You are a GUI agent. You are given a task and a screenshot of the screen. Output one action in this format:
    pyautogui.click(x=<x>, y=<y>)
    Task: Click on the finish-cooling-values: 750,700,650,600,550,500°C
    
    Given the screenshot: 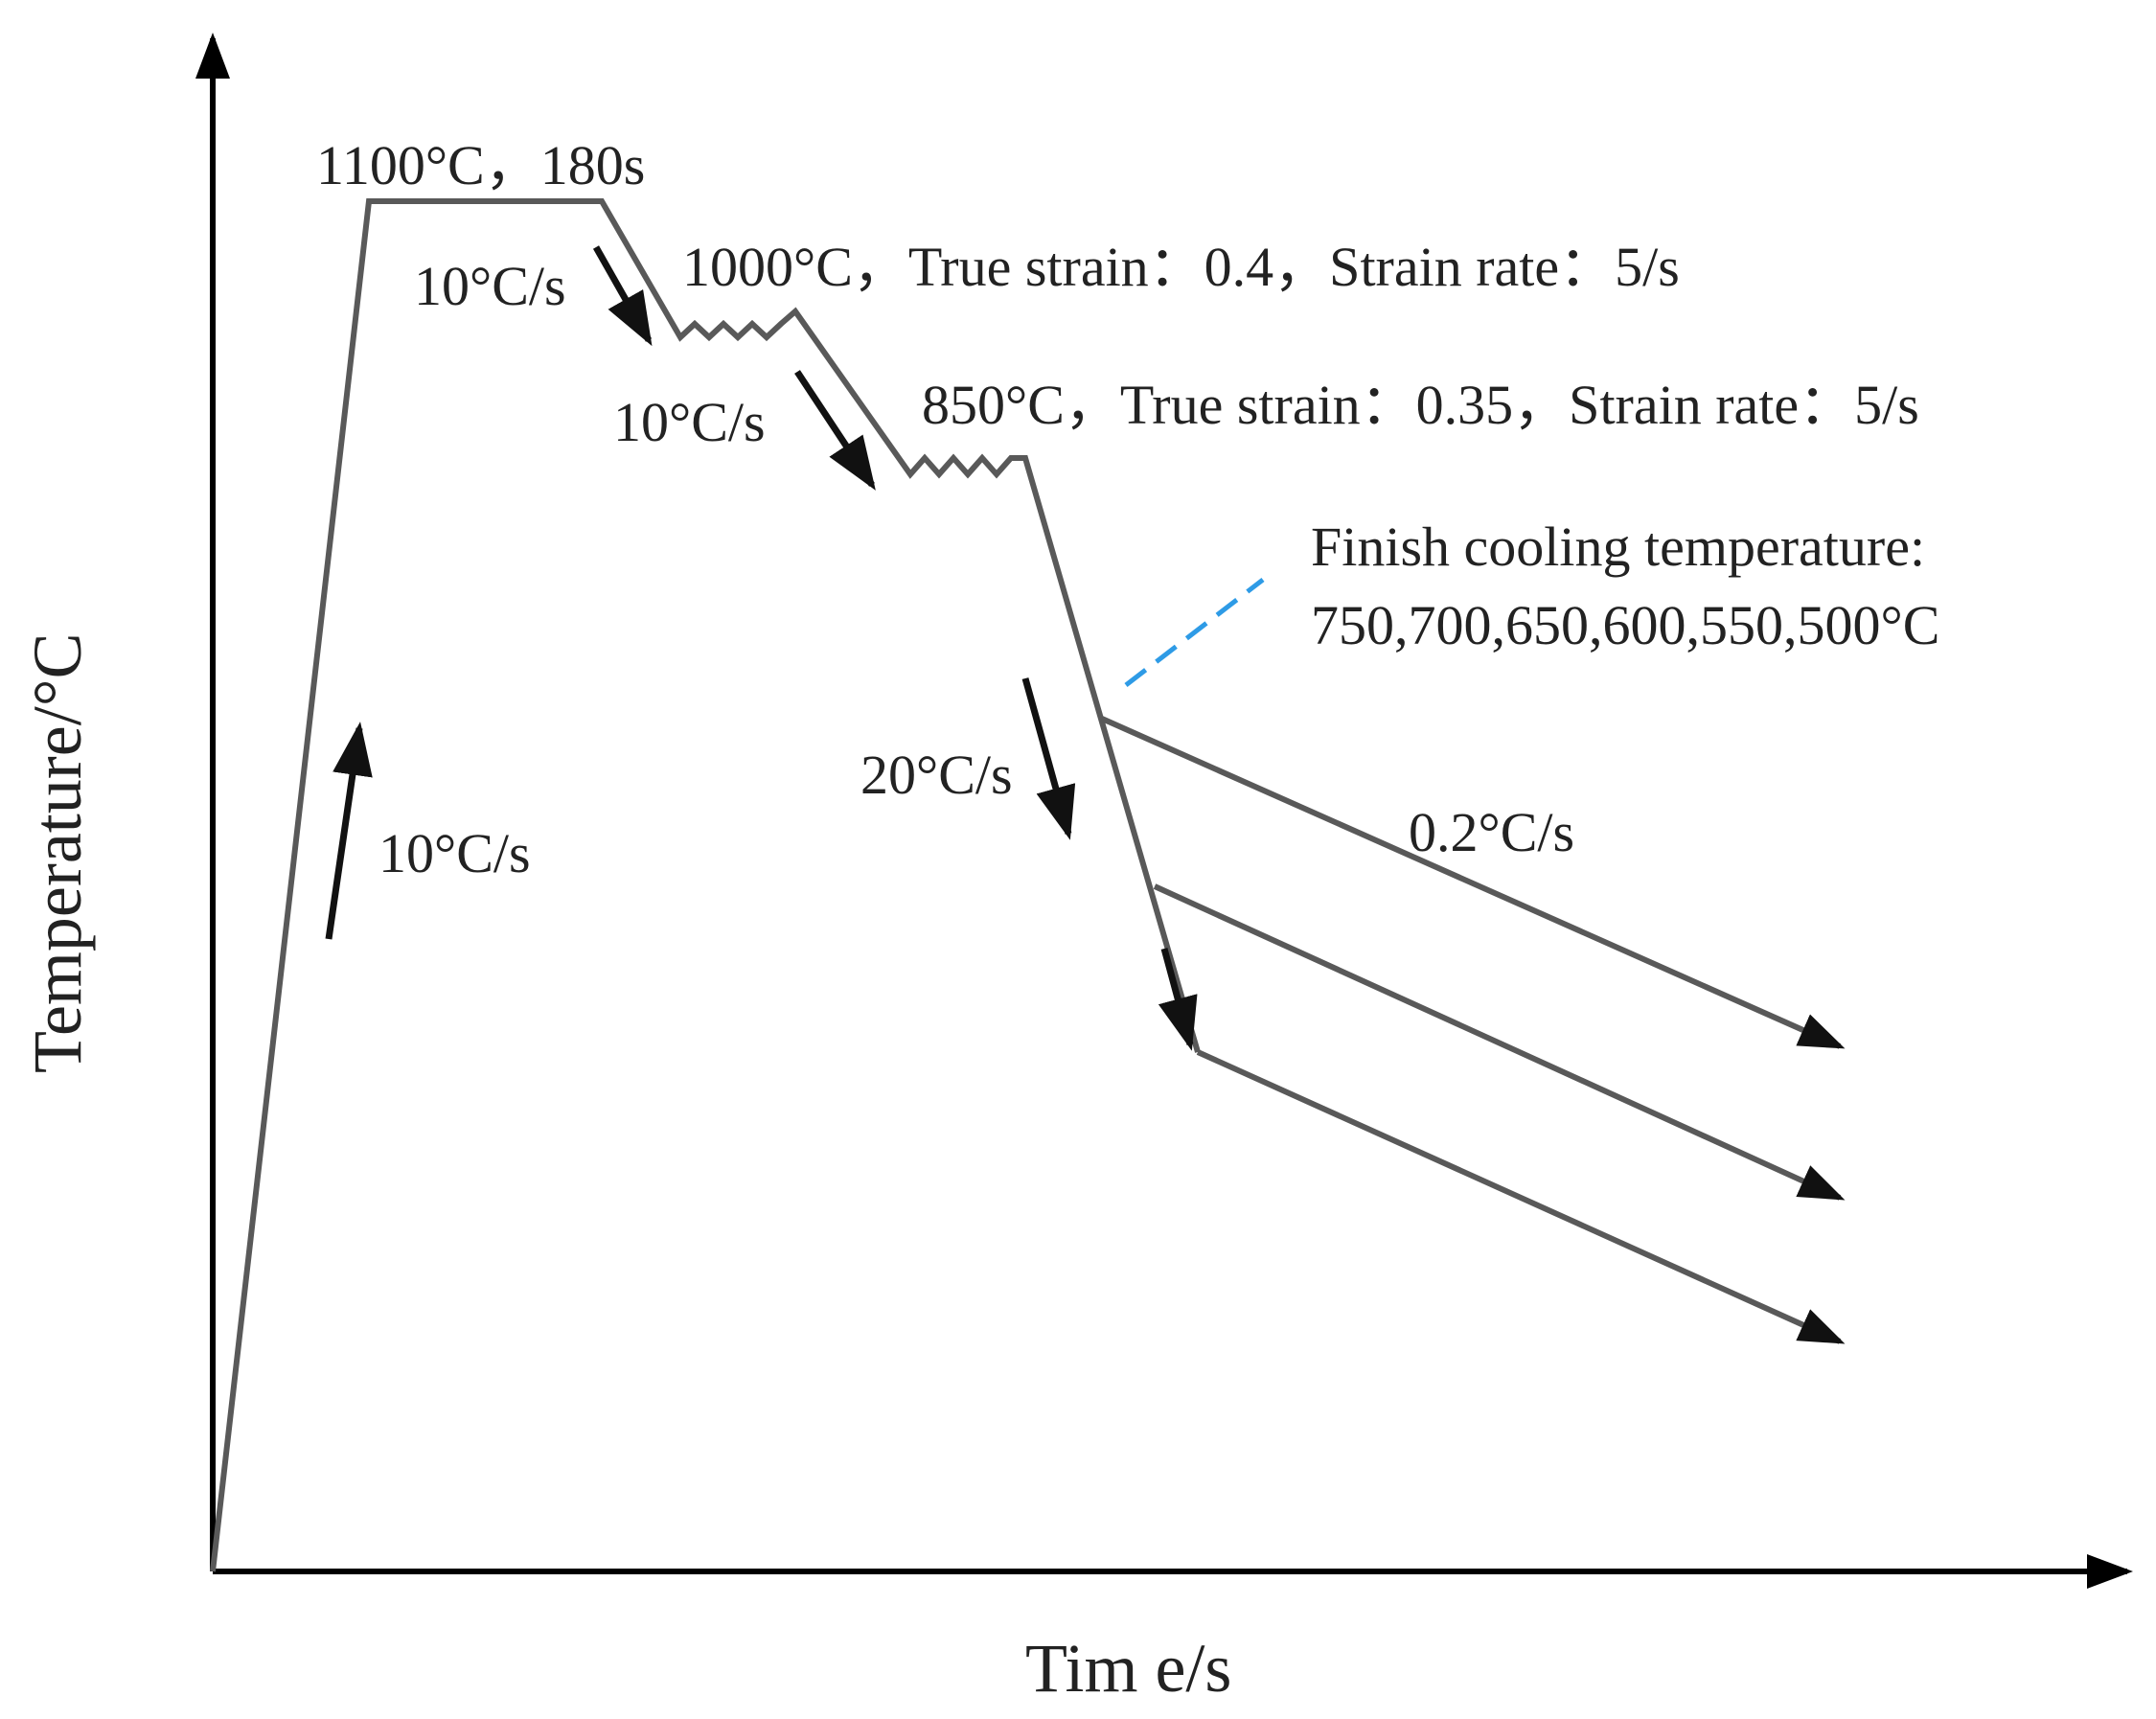 What is the action you would take?
    pyautogui.click(x=1625, y=625)
    